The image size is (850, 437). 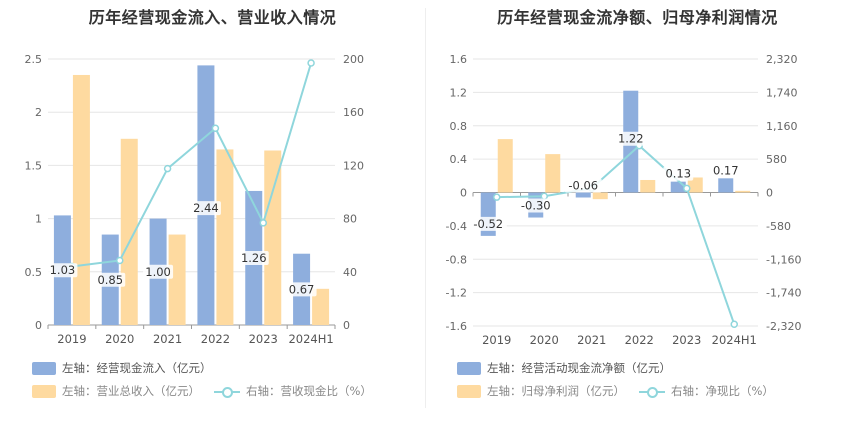 What do you see at coordinates (637, 17) in the screenshot?
I see `chart-title: 历年经营现金流净额、归母净利润情况` at bounding box center [637, 17].